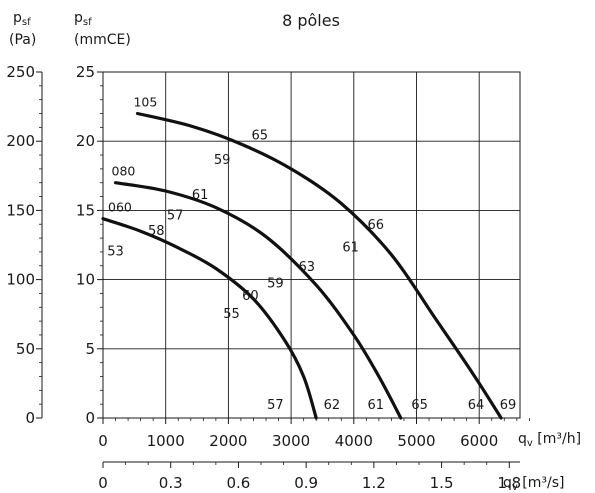 This screenshot has height=493, width=595. Describe the element at coordinates (231, 314) in the screenshot. I see `sound-level-green: 55` at that location.